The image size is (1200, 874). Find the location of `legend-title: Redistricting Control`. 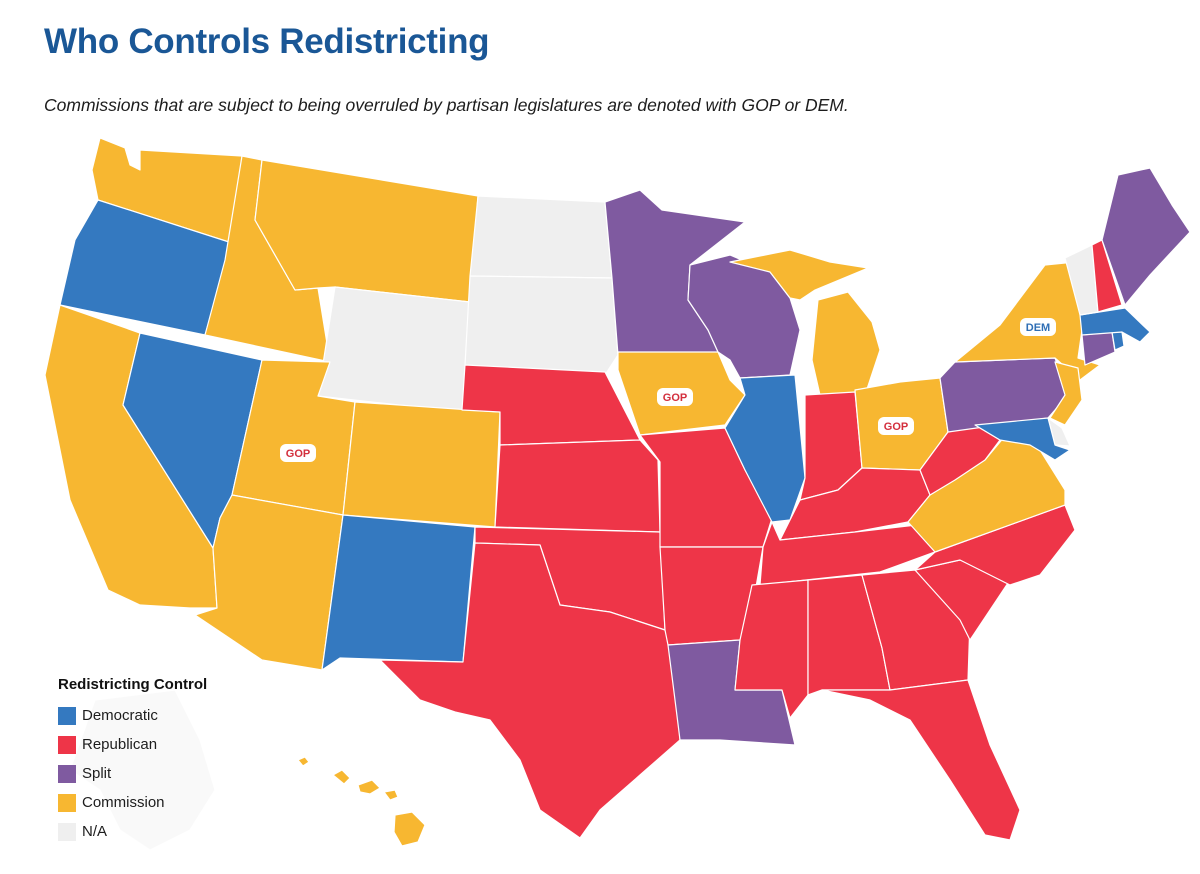

legend-title: Redistricting Control is located at coordinates (133, 684).